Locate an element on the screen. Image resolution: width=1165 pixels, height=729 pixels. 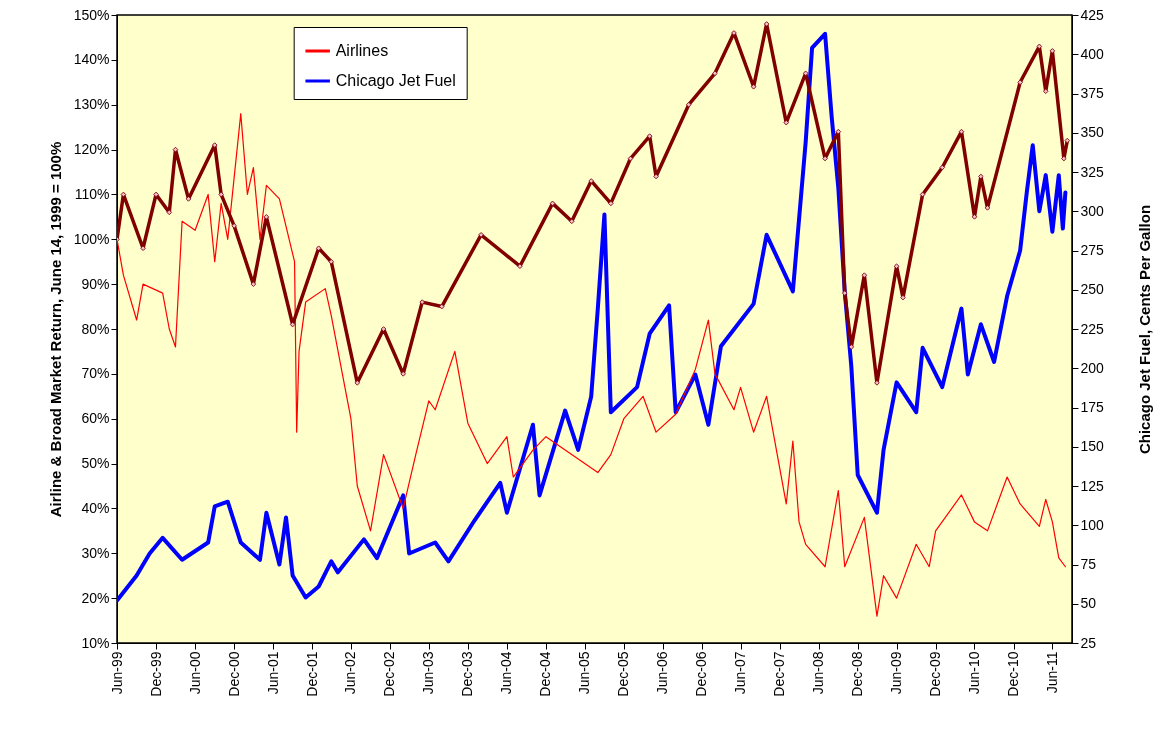
x-tick-label: Jun-07 is located at coordinates (740, 673).